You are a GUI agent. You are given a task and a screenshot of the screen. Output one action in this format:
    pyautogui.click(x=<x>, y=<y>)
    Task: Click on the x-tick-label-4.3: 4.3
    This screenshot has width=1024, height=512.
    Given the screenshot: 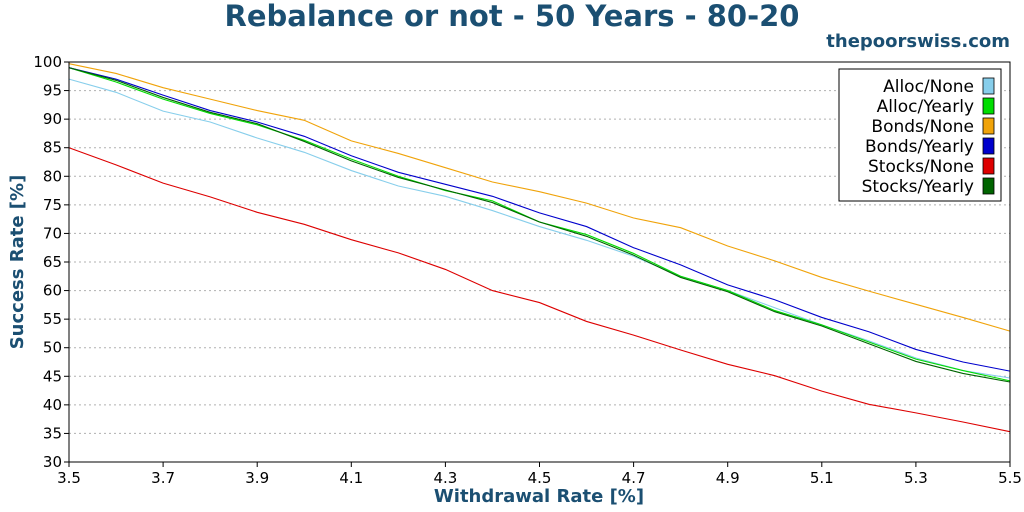 What is the action you would take?
    pyautogui.click(x=445, y=478)
    